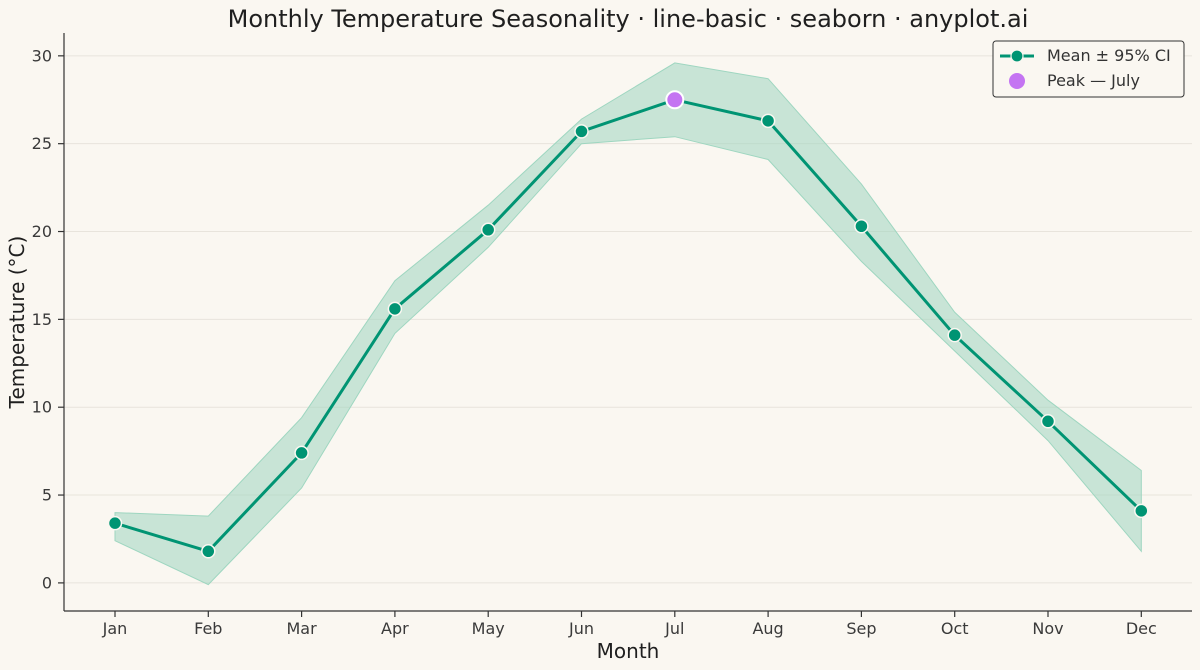 The height and width of the screenshot is (670, 1200). What do you see at coordinates (47, 495) in the screenshot?
I see `y-tick-label: 5` at bounding box center [47, 495].